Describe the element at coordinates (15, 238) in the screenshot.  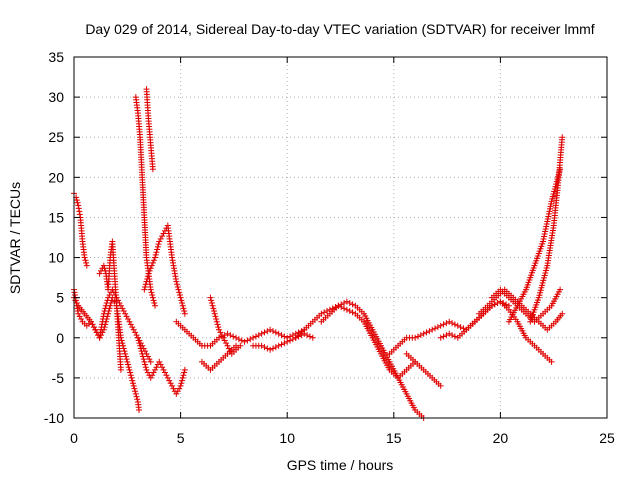
I see `y-axis-label: SDTVAR / TECUs` at that location.